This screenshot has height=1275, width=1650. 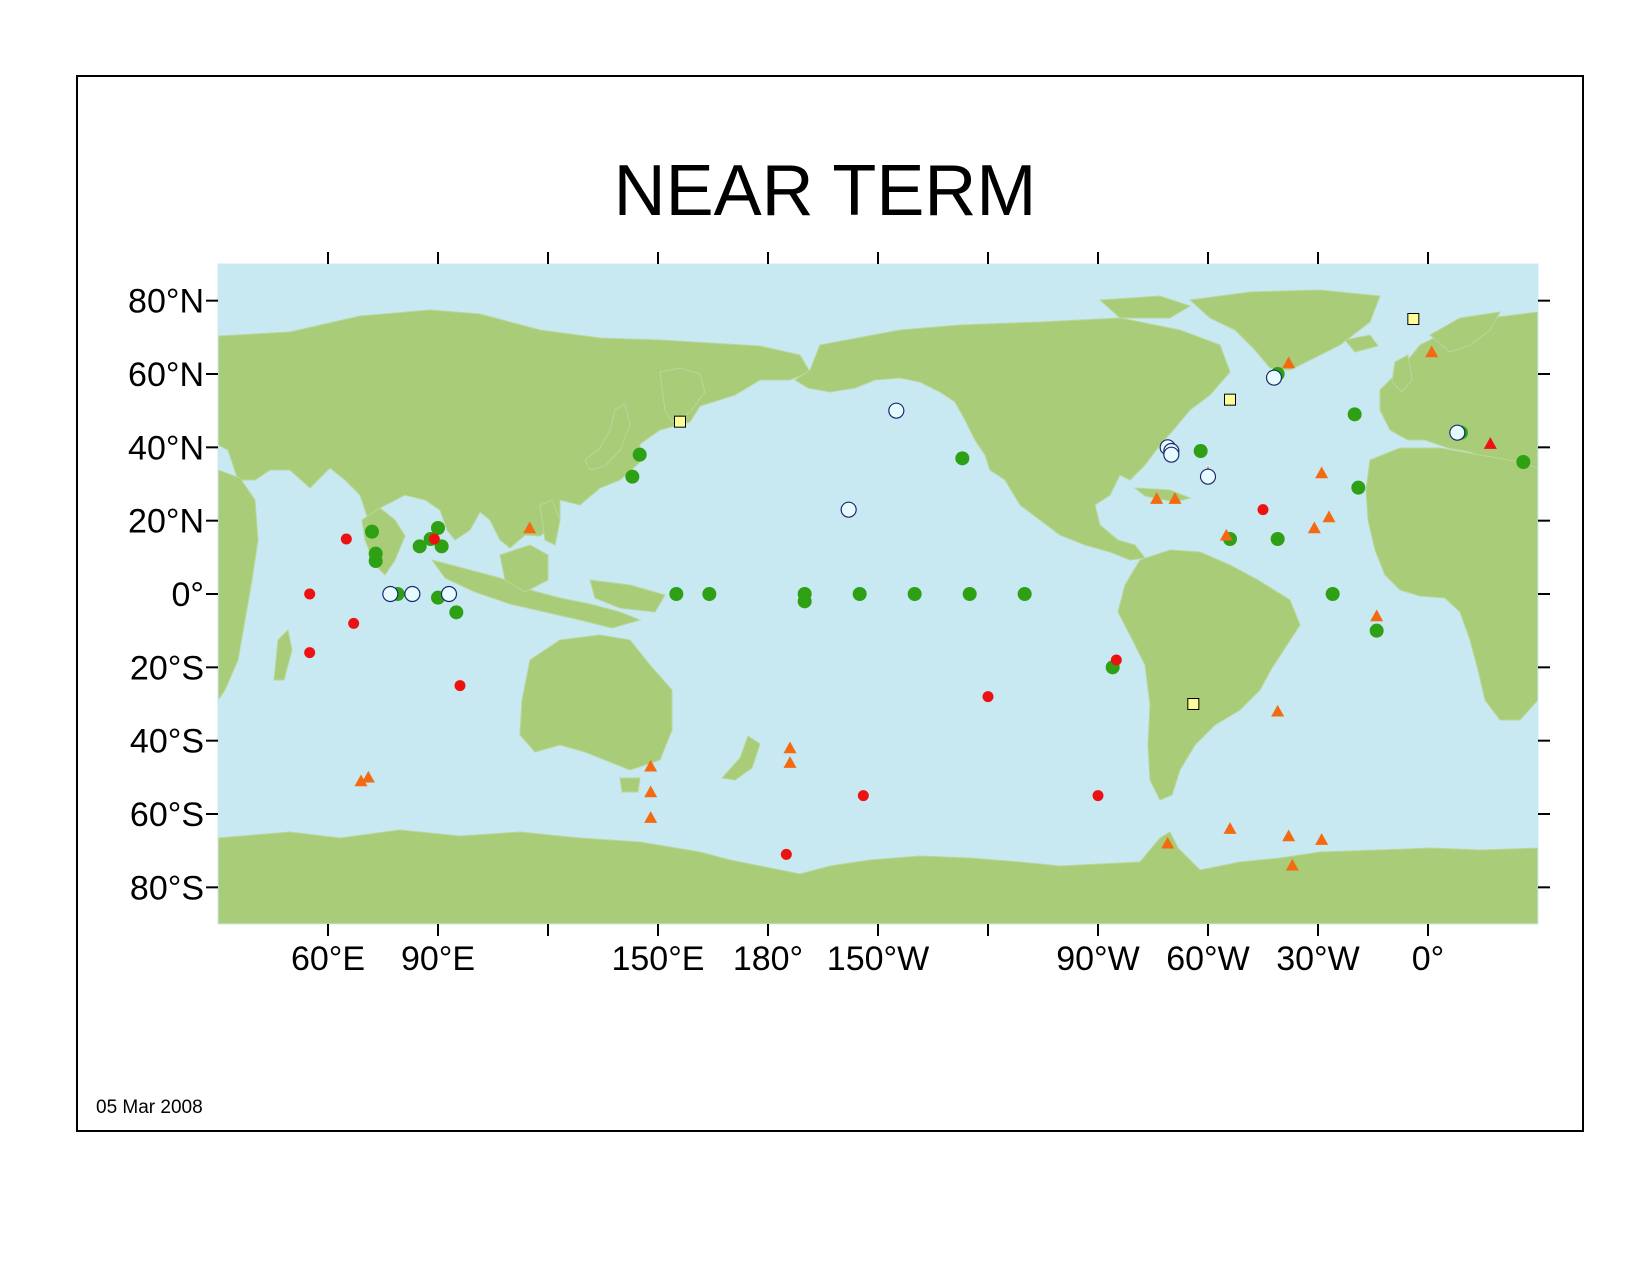 I want to click on lon-label: 150°W, so click(x=878, y=959).